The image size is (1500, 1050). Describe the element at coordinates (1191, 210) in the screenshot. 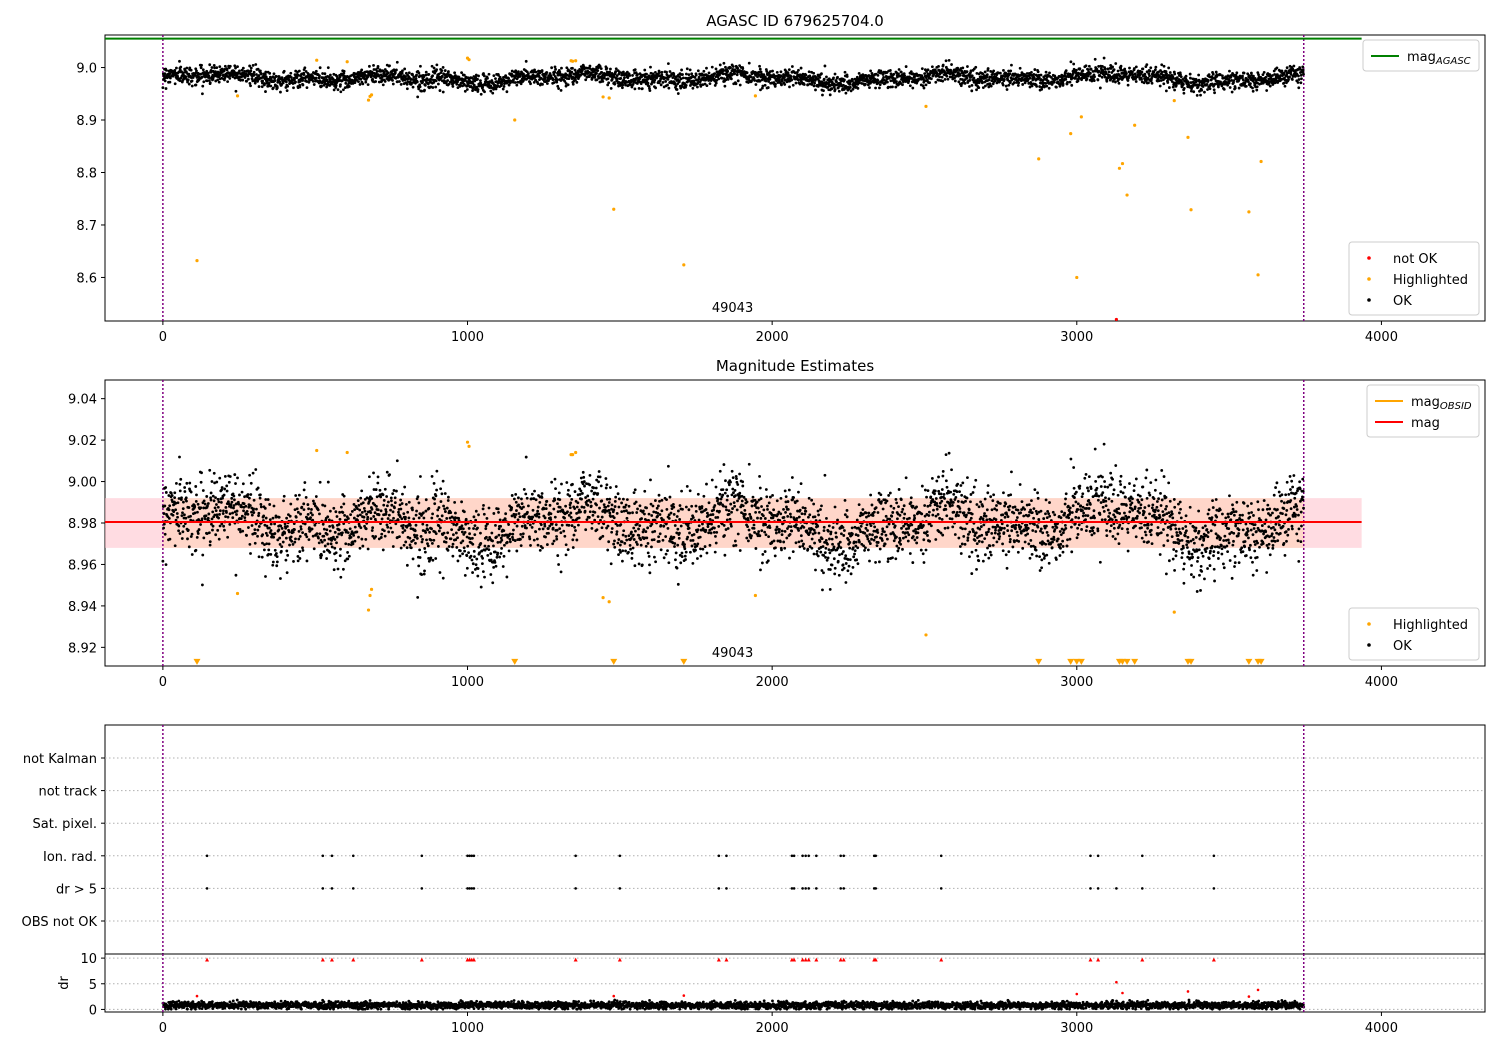

I see `highlighted-point` at that location.